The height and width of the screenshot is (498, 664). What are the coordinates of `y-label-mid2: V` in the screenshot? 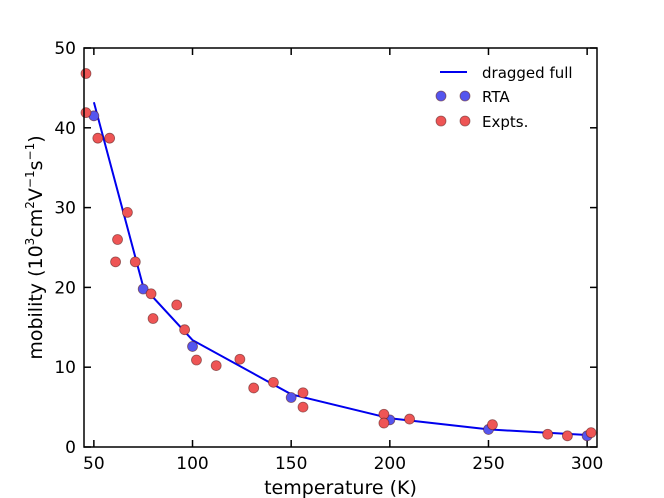 It's located at (36, 194).